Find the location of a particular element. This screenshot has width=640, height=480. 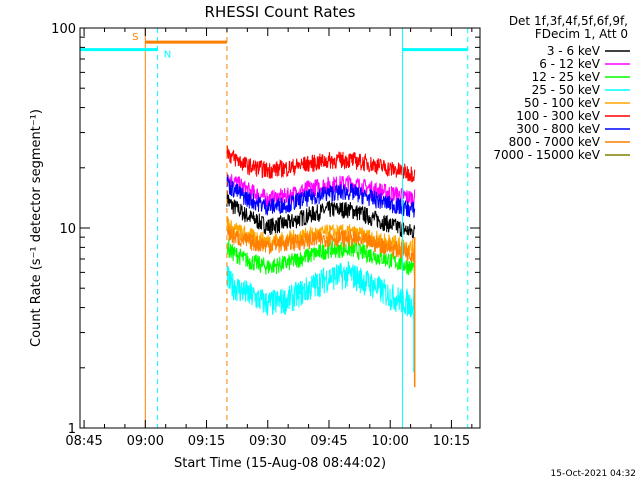

legend-entry-label: 12 - 25 keV is located at coordinates (566, 77).